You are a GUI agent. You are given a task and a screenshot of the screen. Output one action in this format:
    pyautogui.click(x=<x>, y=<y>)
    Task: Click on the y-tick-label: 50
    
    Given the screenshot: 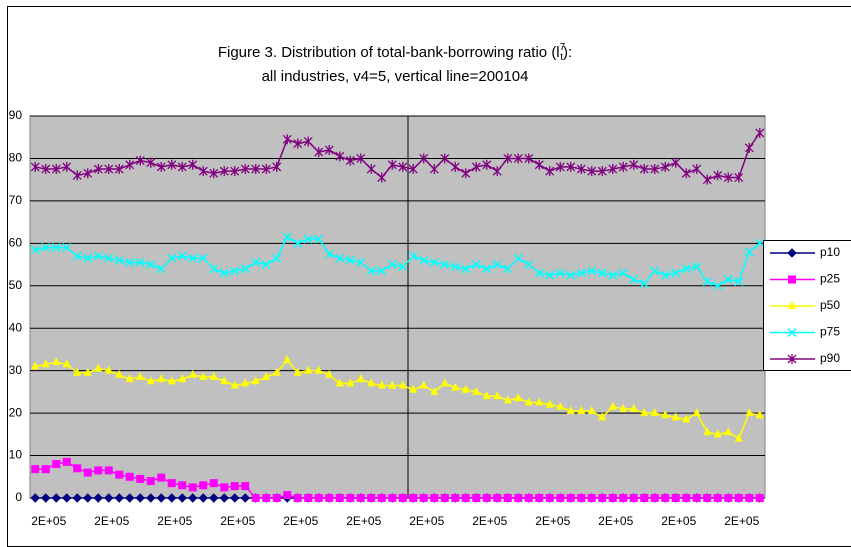 What is the action you would take?
    pyautogui.click(x=16, y=285)
    